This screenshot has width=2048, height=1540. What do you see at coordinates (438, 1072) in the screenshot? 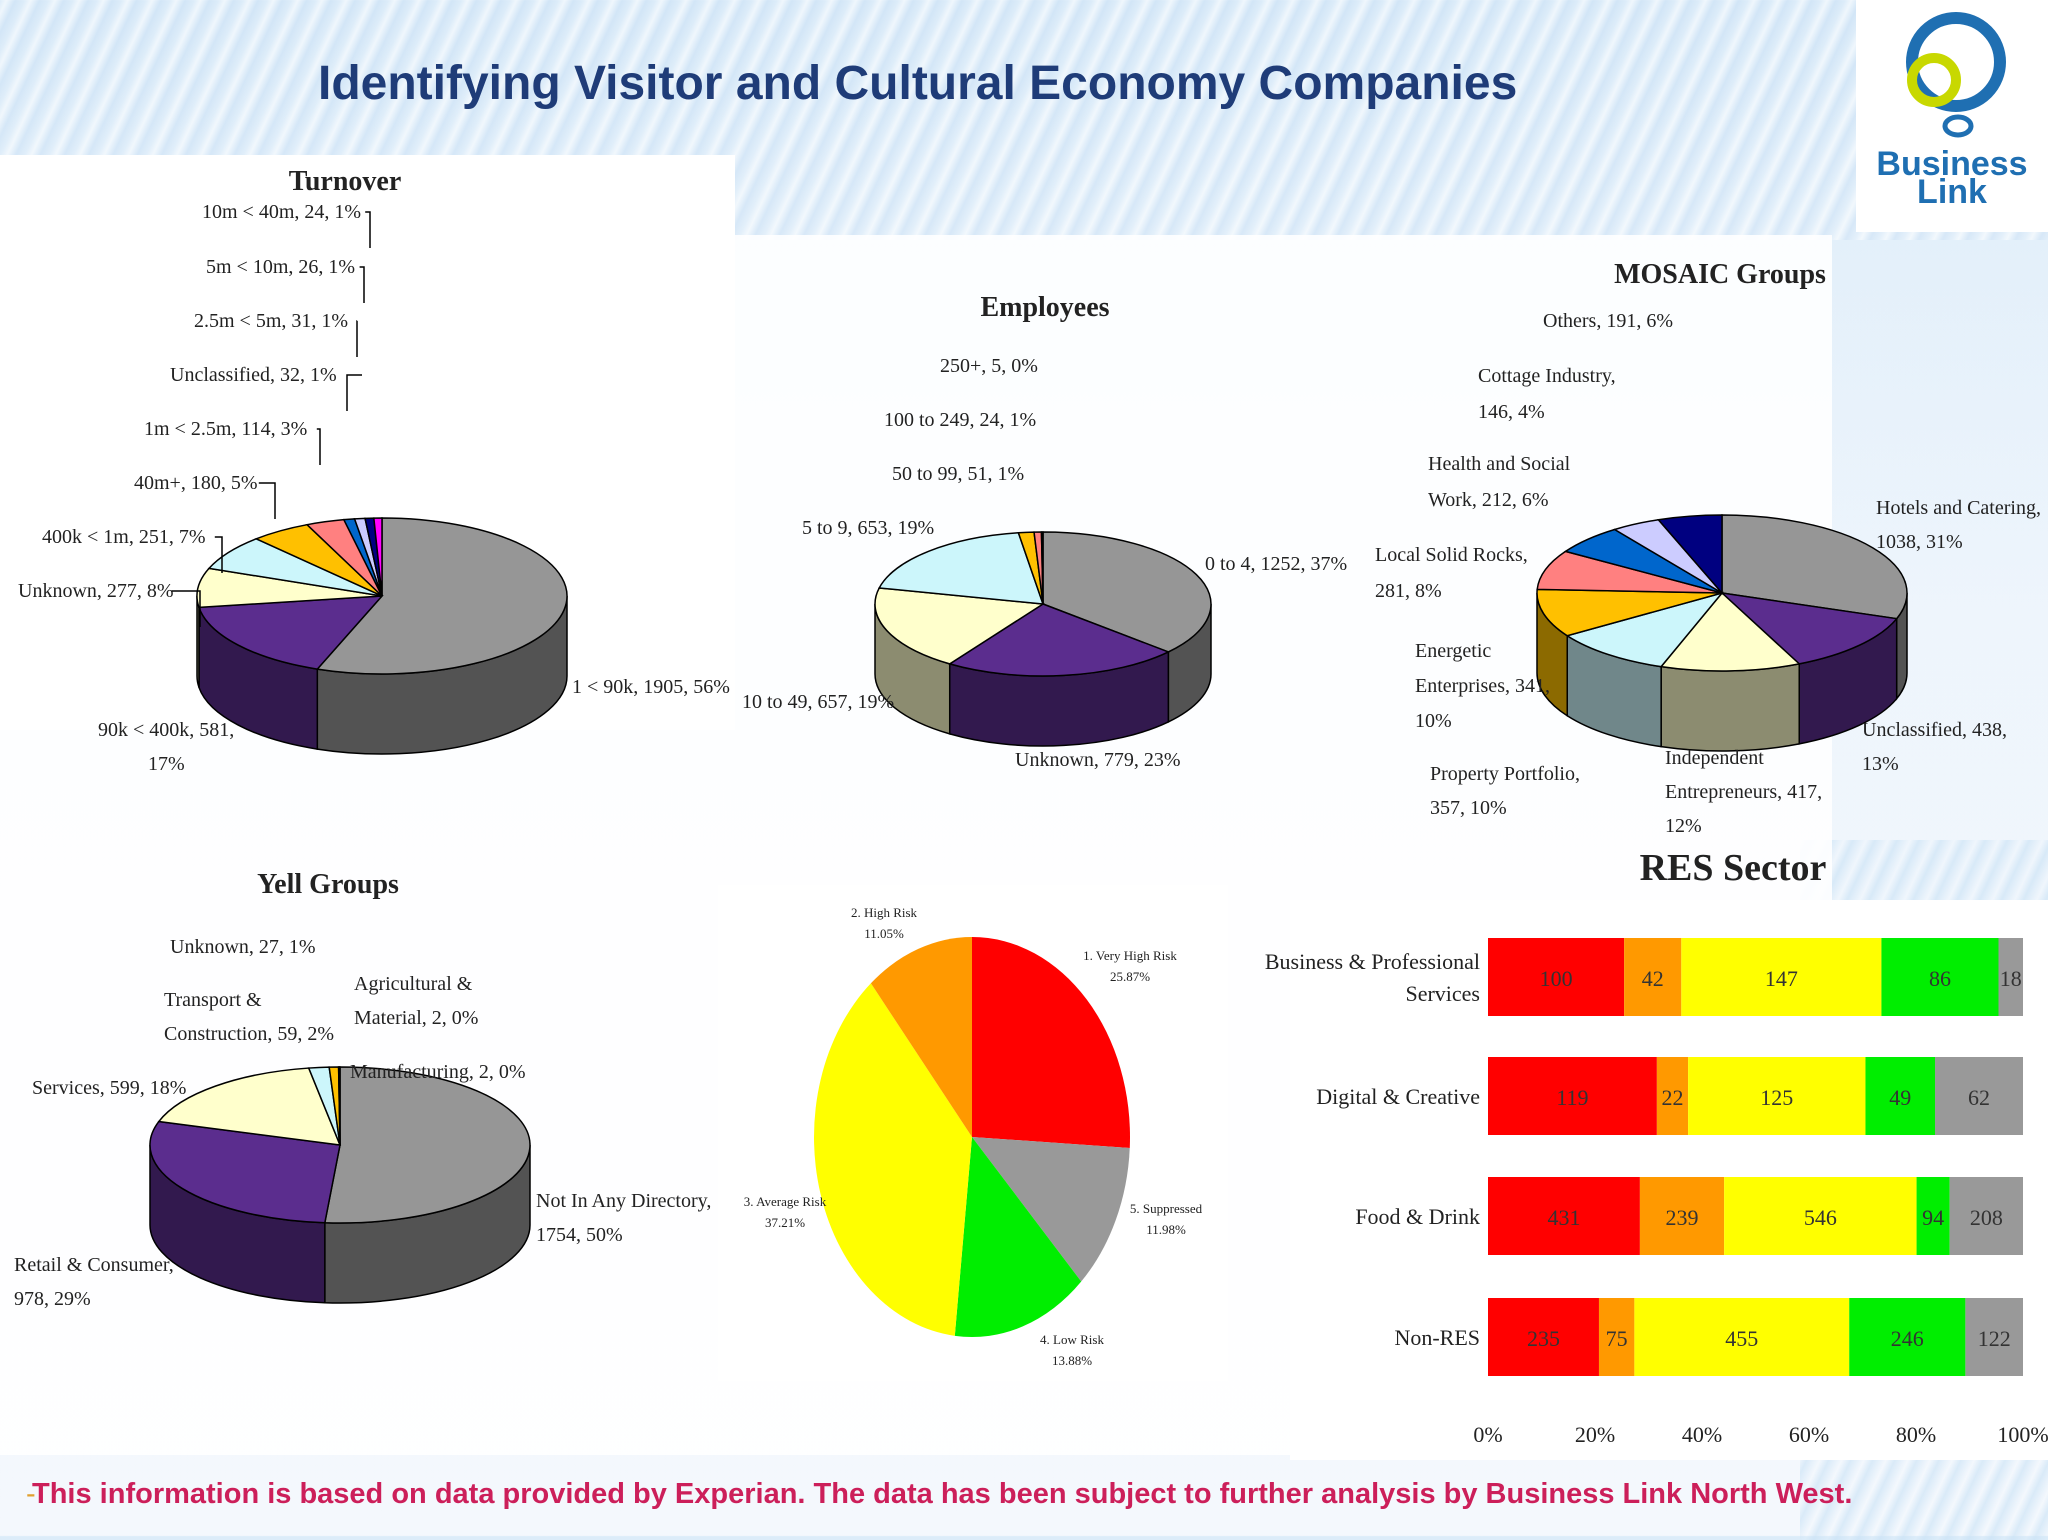
I see `pie-label: Manufacturing, 2, 0%` at bounding box center [438, 1072].